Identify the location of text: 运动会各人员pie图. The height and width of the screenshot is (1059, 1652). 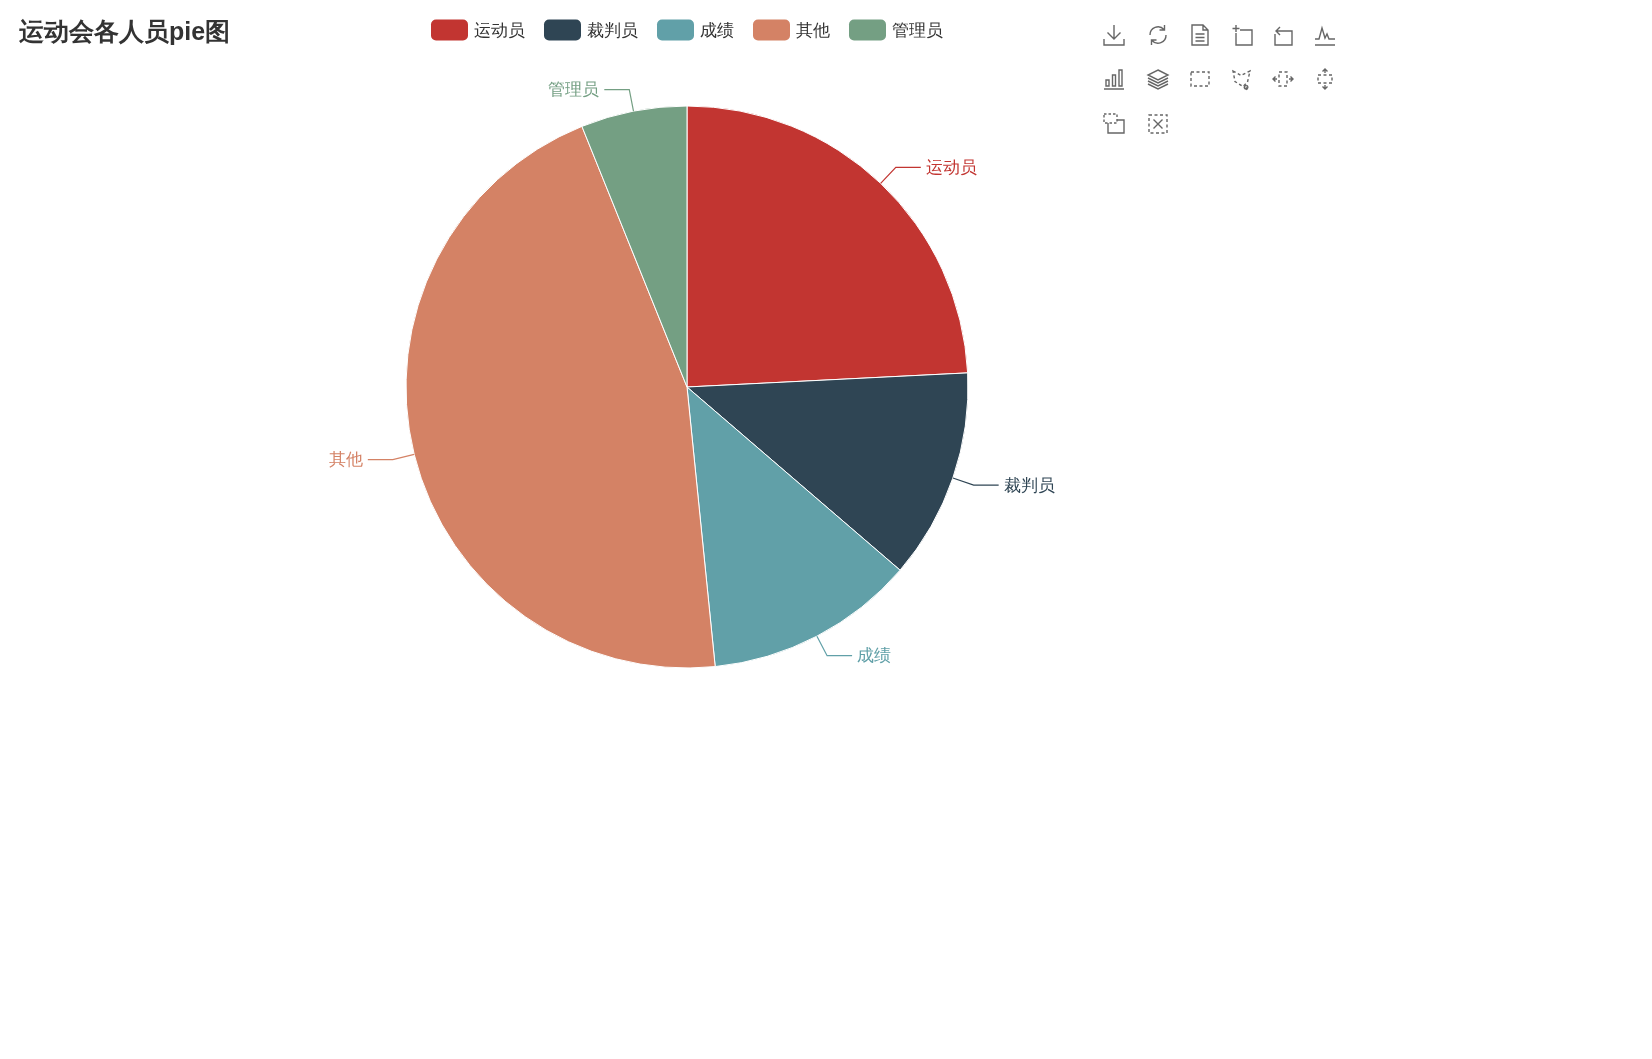
(124, 31).